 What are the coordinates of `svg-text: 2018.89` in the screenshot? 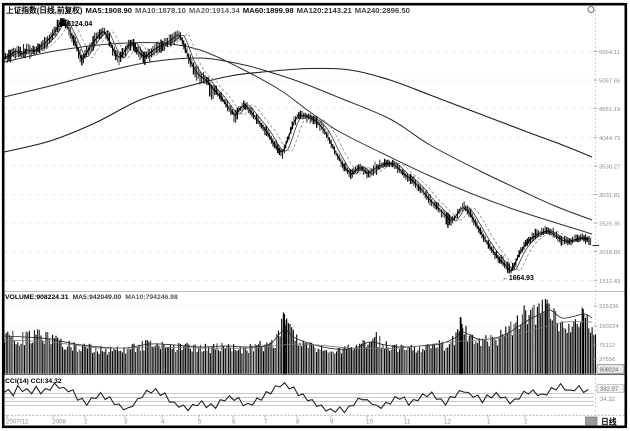 It's located at (609, 253).